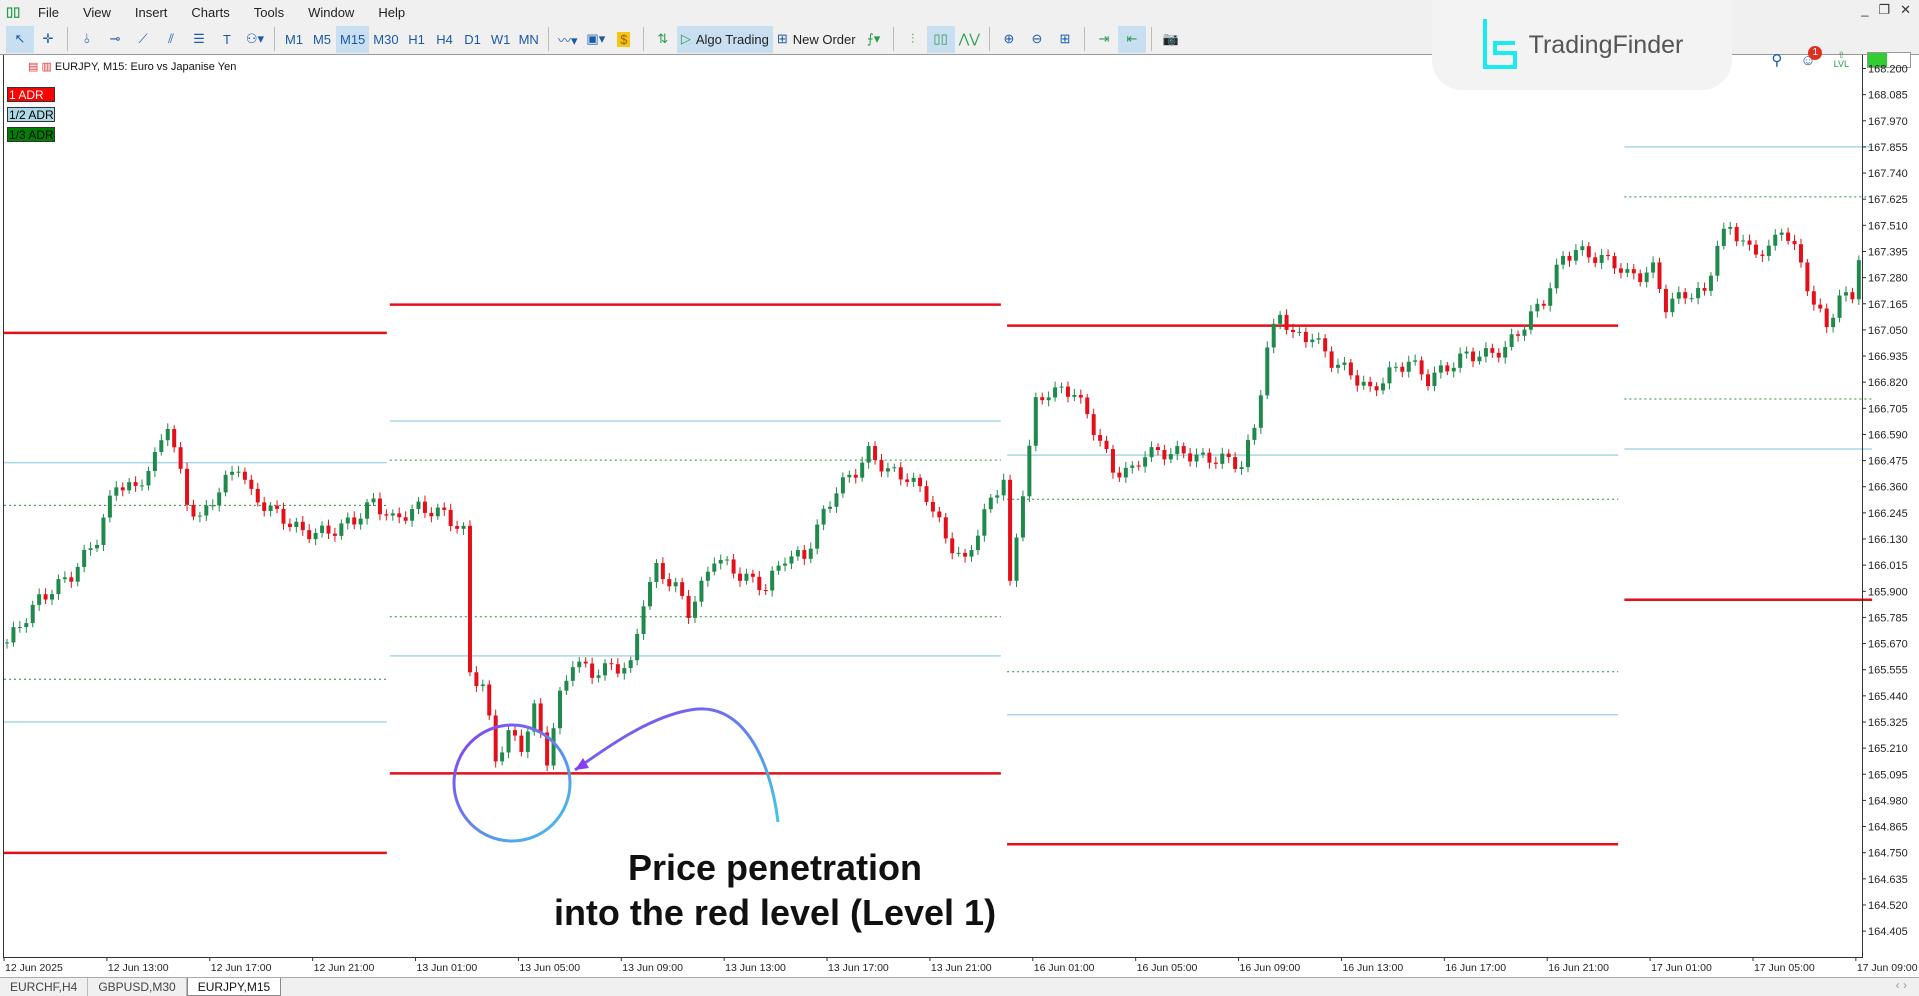  I want to click on close-icon: ✕, so click(1905, 9).